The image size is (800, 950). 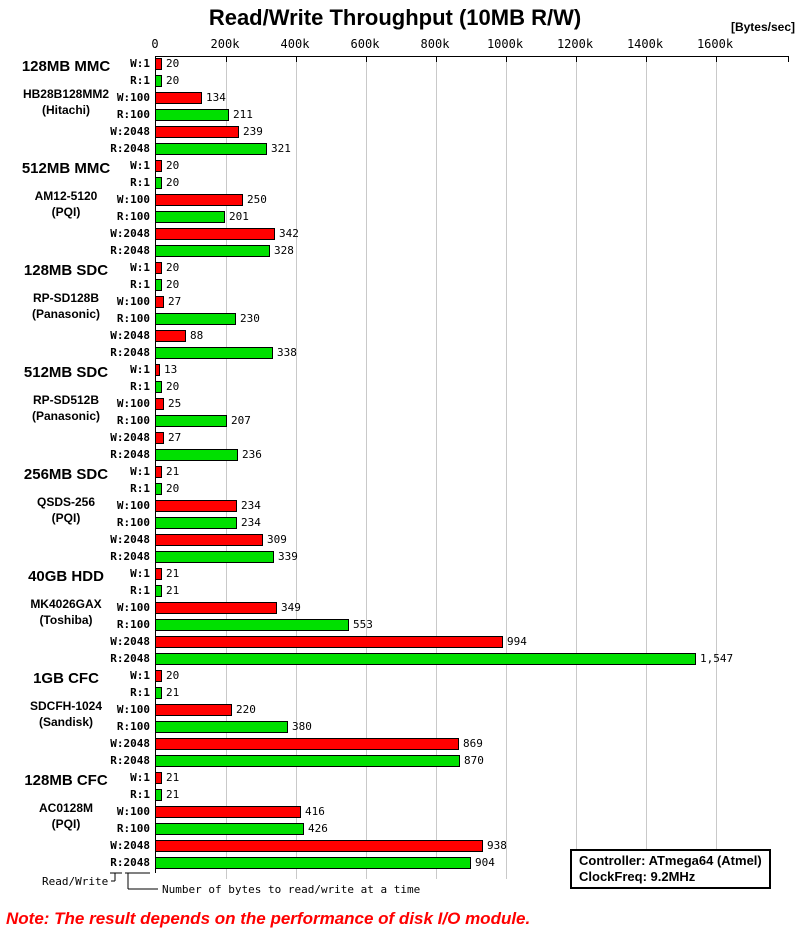 What do you see at coordinates (717, 658) in the screenshot?
I see `bar-value-label: 1,547` at bounding box center [717, 658].